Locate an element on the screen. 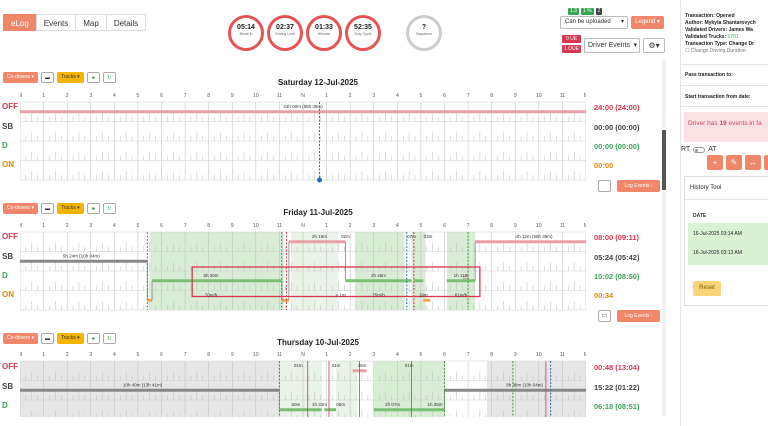 The image size is (768, 426). reset-button: Reset is located at coordinates (707, 288).